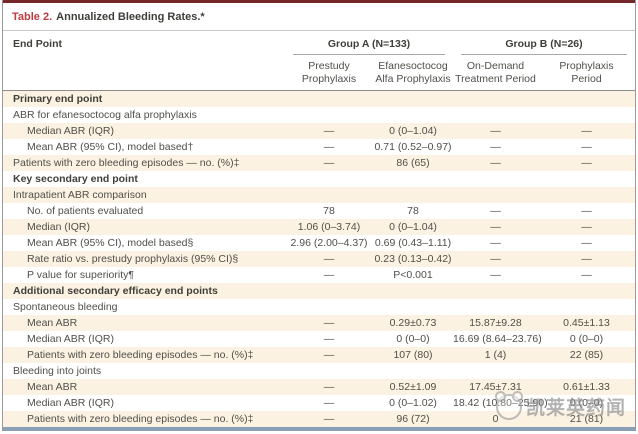  Describe the element at coordinates (58, 99) in the screenshot. I see `end-point-label: Primary end point` at that location.